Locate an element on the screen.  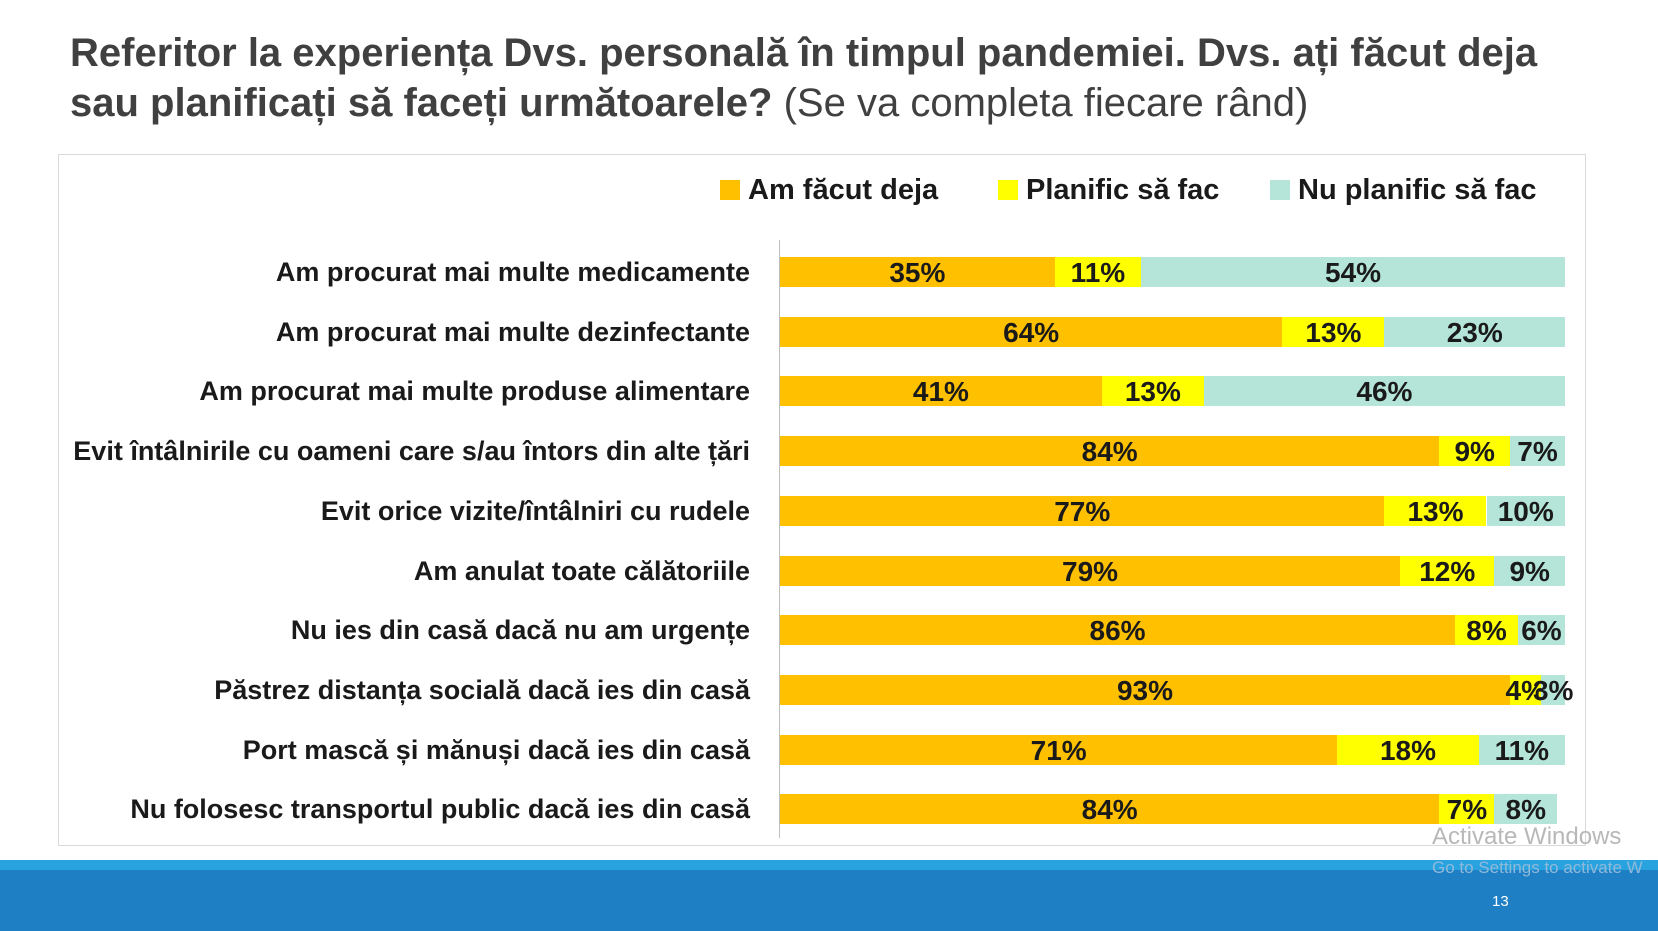
category-axis-line is located at coordinates (779, 539).